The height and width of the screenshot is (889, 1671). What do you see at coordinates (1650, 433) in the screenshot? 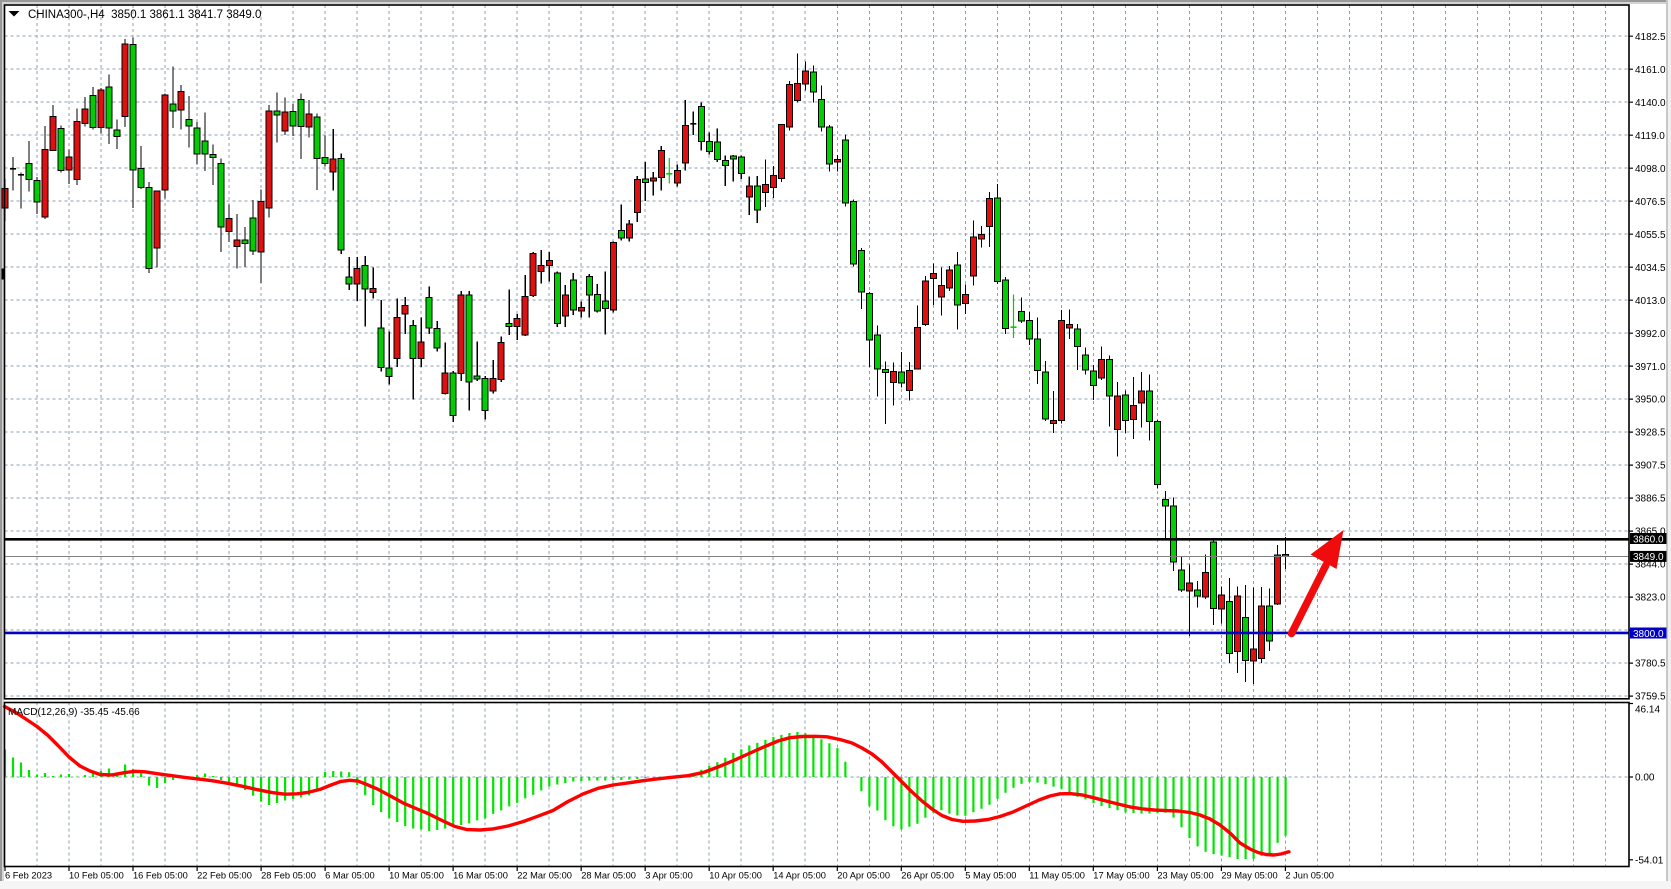
I see `svg-text: 3928.5` at bounding box center [1650, 433].